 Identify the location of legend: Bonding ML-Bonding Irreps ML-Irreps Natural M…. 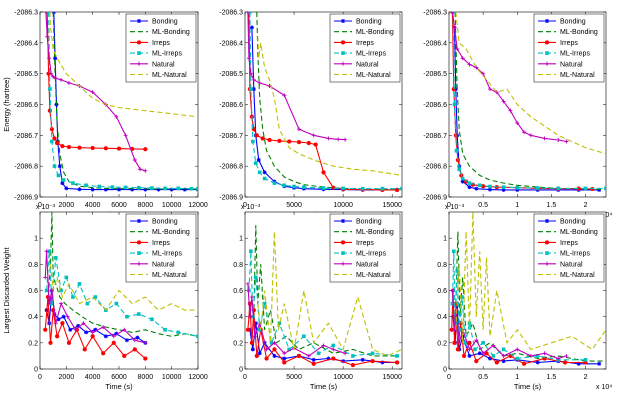
(365, 48).